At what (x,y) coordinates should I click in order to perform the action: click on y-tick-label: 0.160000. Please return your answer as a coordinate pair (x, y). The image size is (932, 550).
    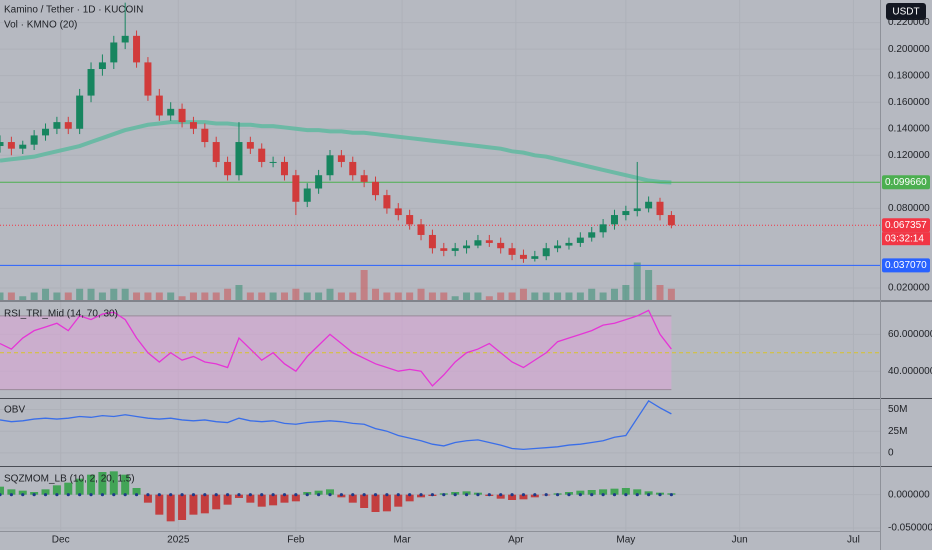
    Looking at the image, I should click on (909, 102).